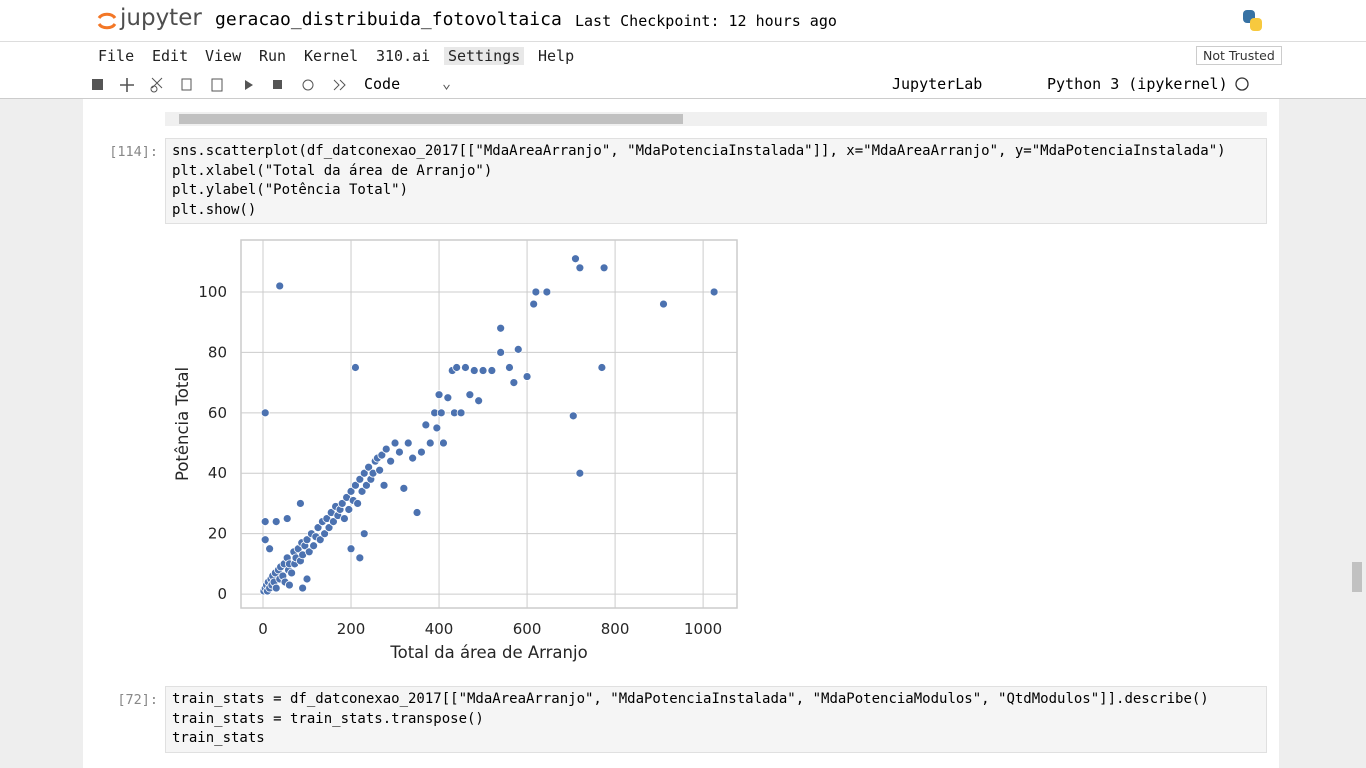  What do you see at coordinates (388, 19) in the screenshot?
I see `notebook-name: geracao_distribuida_fotovoltaica` at bounding box center [388, 19].